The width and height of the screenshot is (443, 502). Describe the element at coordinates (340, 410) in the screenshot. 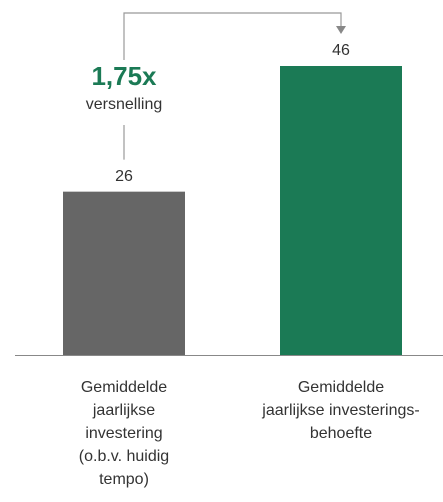

I see `x-tick-label: jaarlijkse investerings-` at that location.